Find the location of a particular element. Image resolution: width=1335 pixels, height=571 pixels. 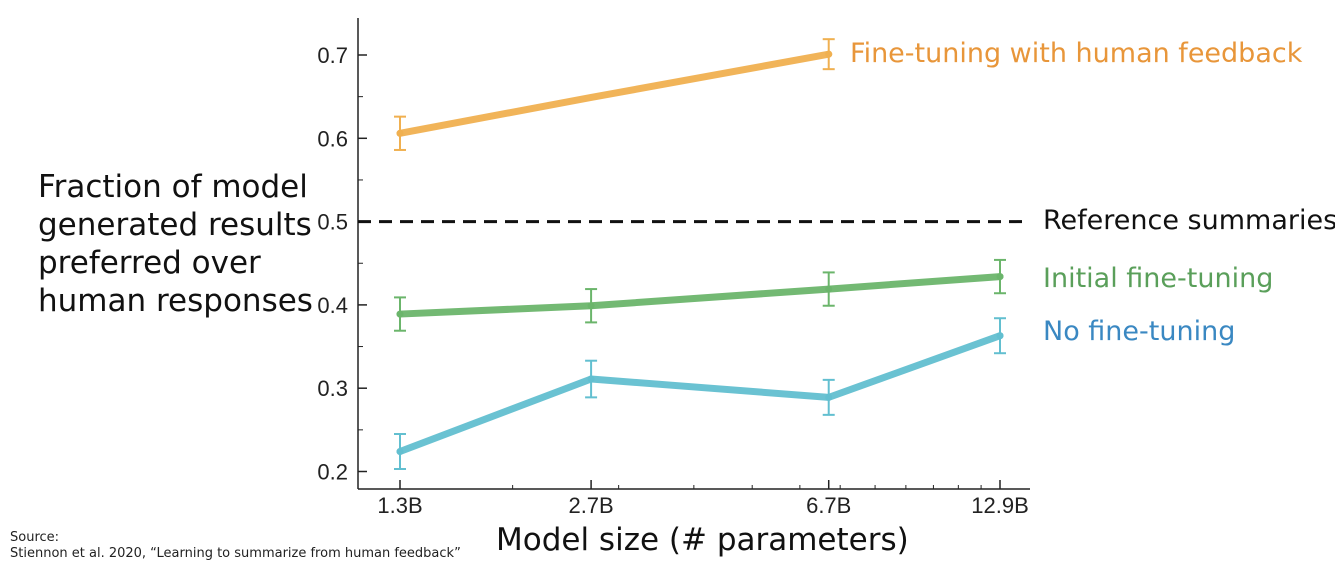

y-axis-label-line: preferred over is located at coordinates (149, 263).